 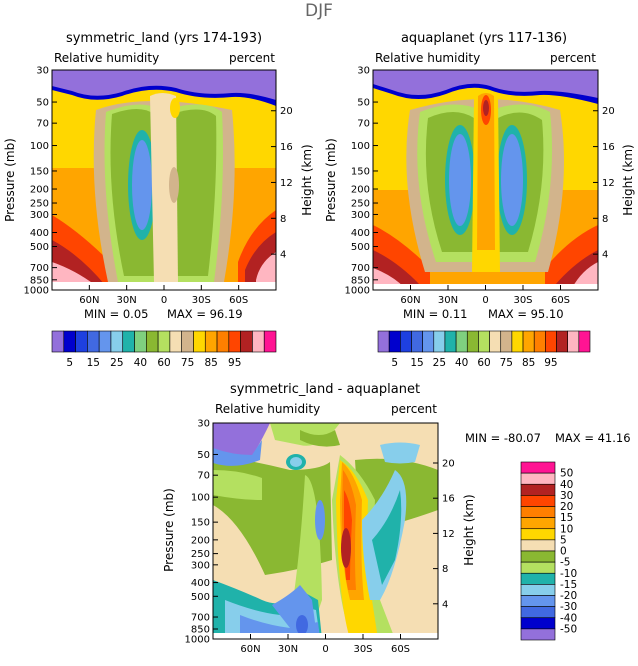 What do you see at coordinates (568, 618) in the screenshot?
I see `colorbar-label: -40` at bounding box center [568, 618].